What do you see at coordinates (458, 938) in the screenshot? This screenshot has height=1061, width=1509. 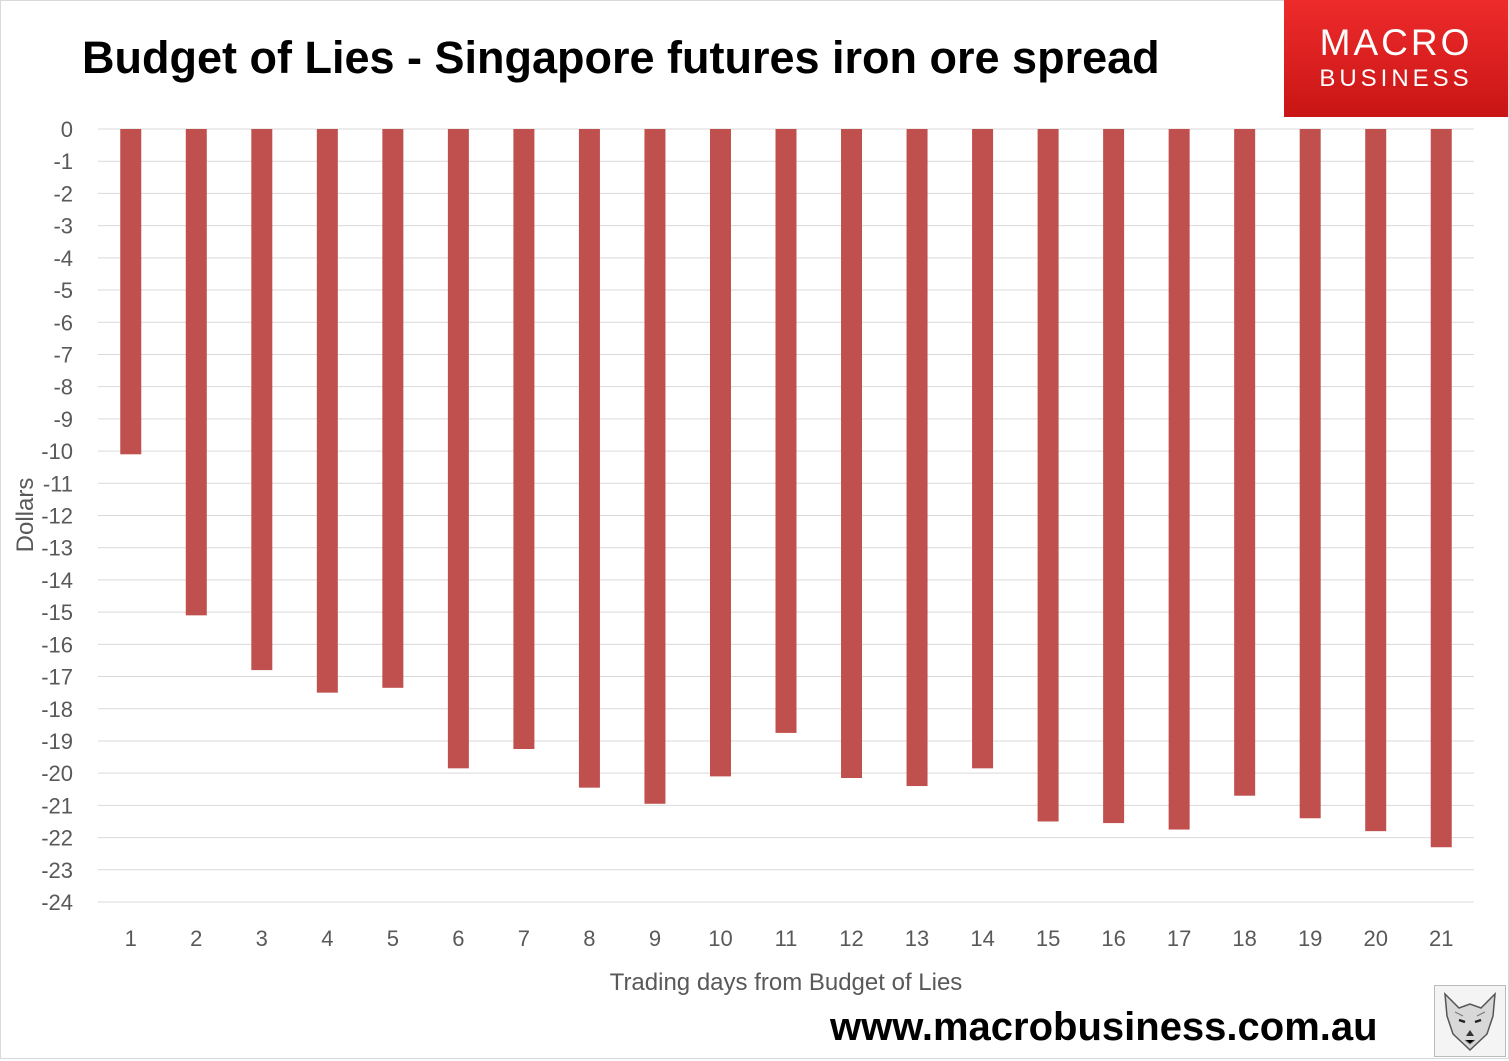 I see `x-tick-label: 6` at bounding box center [458, 938].